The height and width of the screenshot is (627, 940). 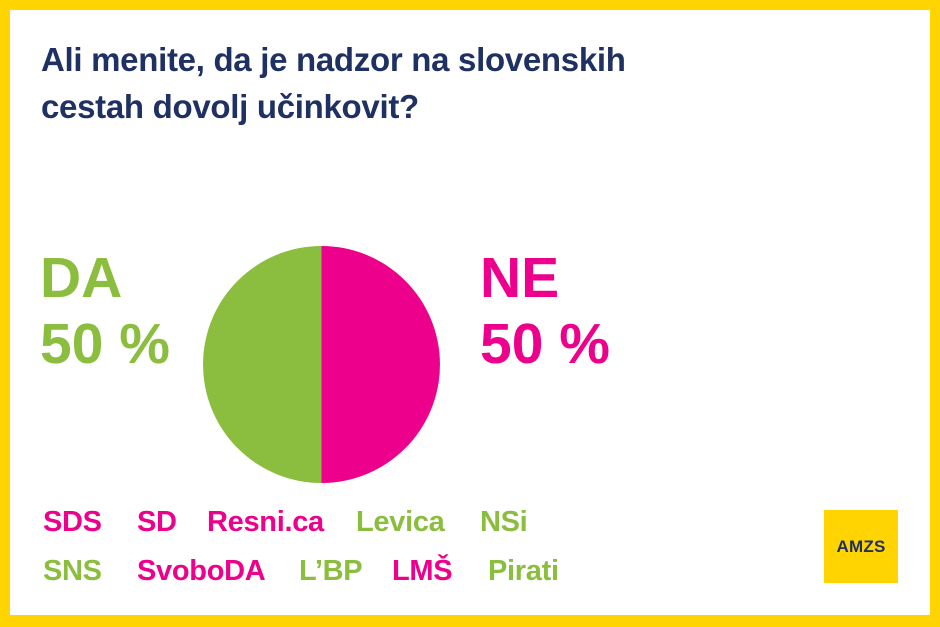 What do you see at coordinates (545, 344) in the screenshot?
I see `answer-no-percent: 50 %` at bounding box center [545, 344].